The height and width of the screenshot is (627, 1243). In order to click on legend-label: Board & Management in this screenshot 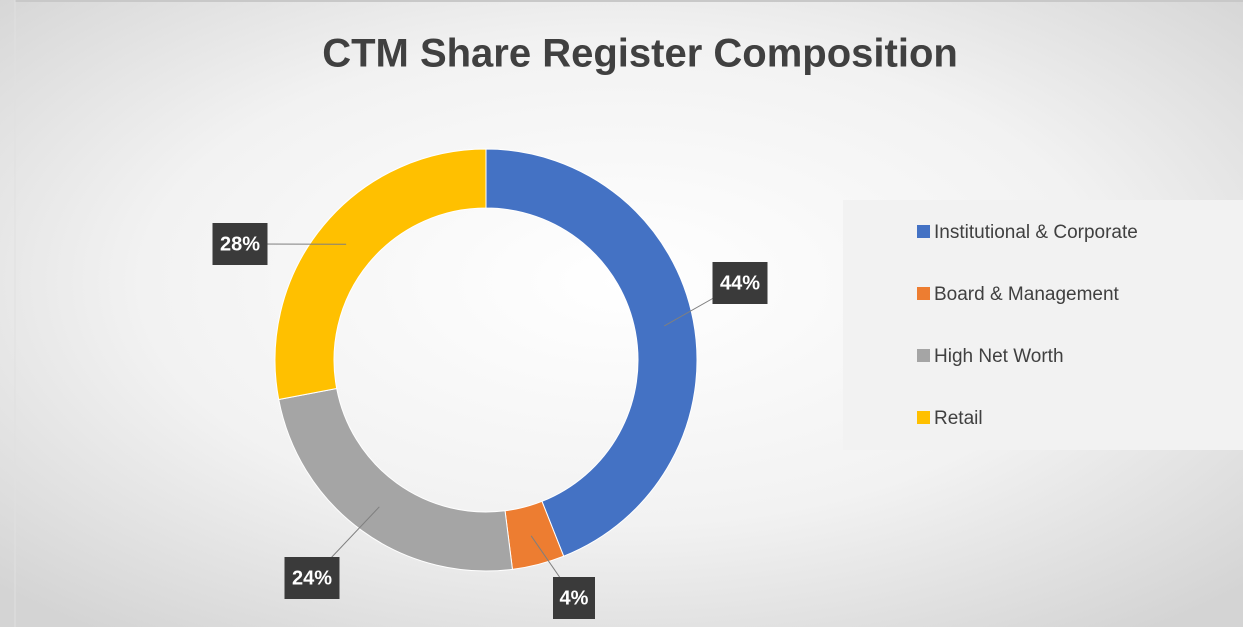, I will do `click(1027, 294)`.